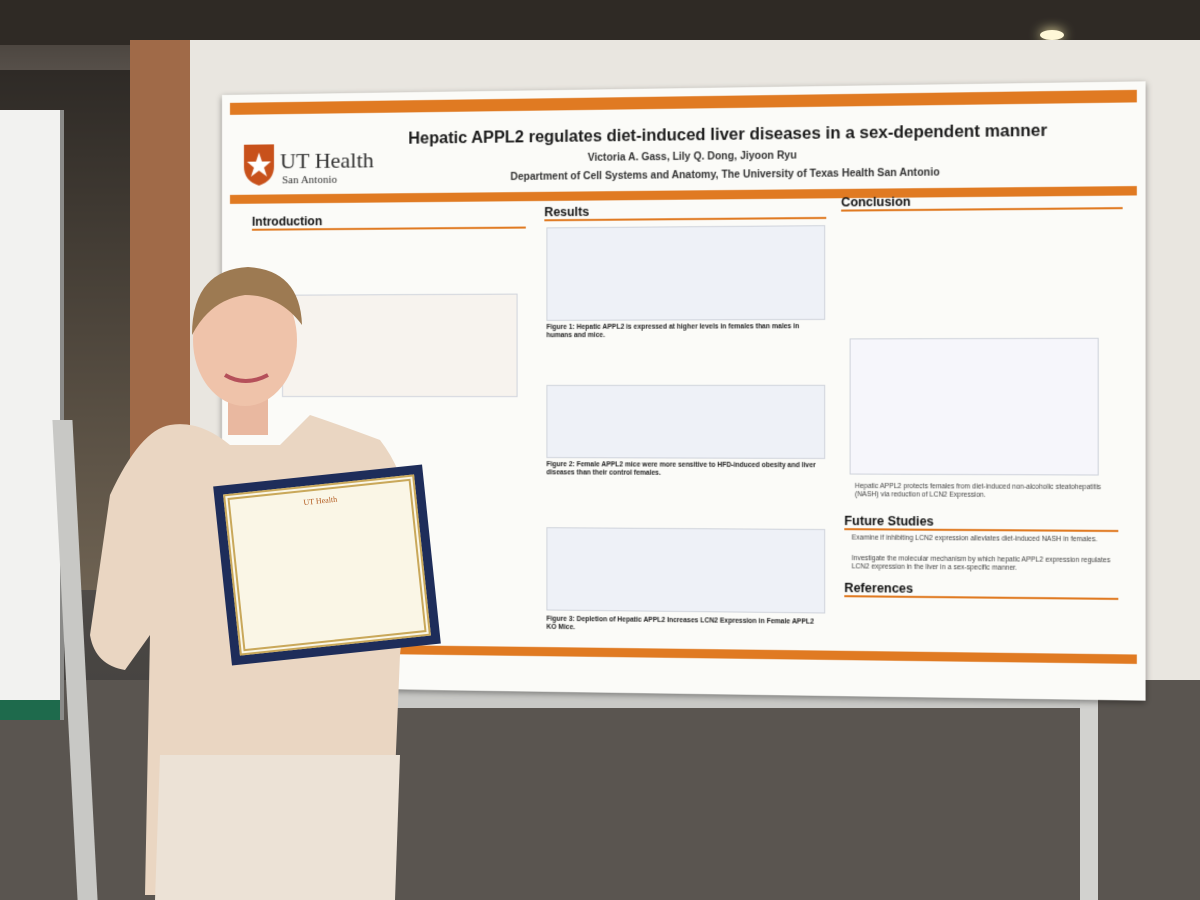 This screenshot has height=900, width=1200. Describe the element at coordinates (327, 160) in the screenshot. I see `logo-name: UT Health` at that location.